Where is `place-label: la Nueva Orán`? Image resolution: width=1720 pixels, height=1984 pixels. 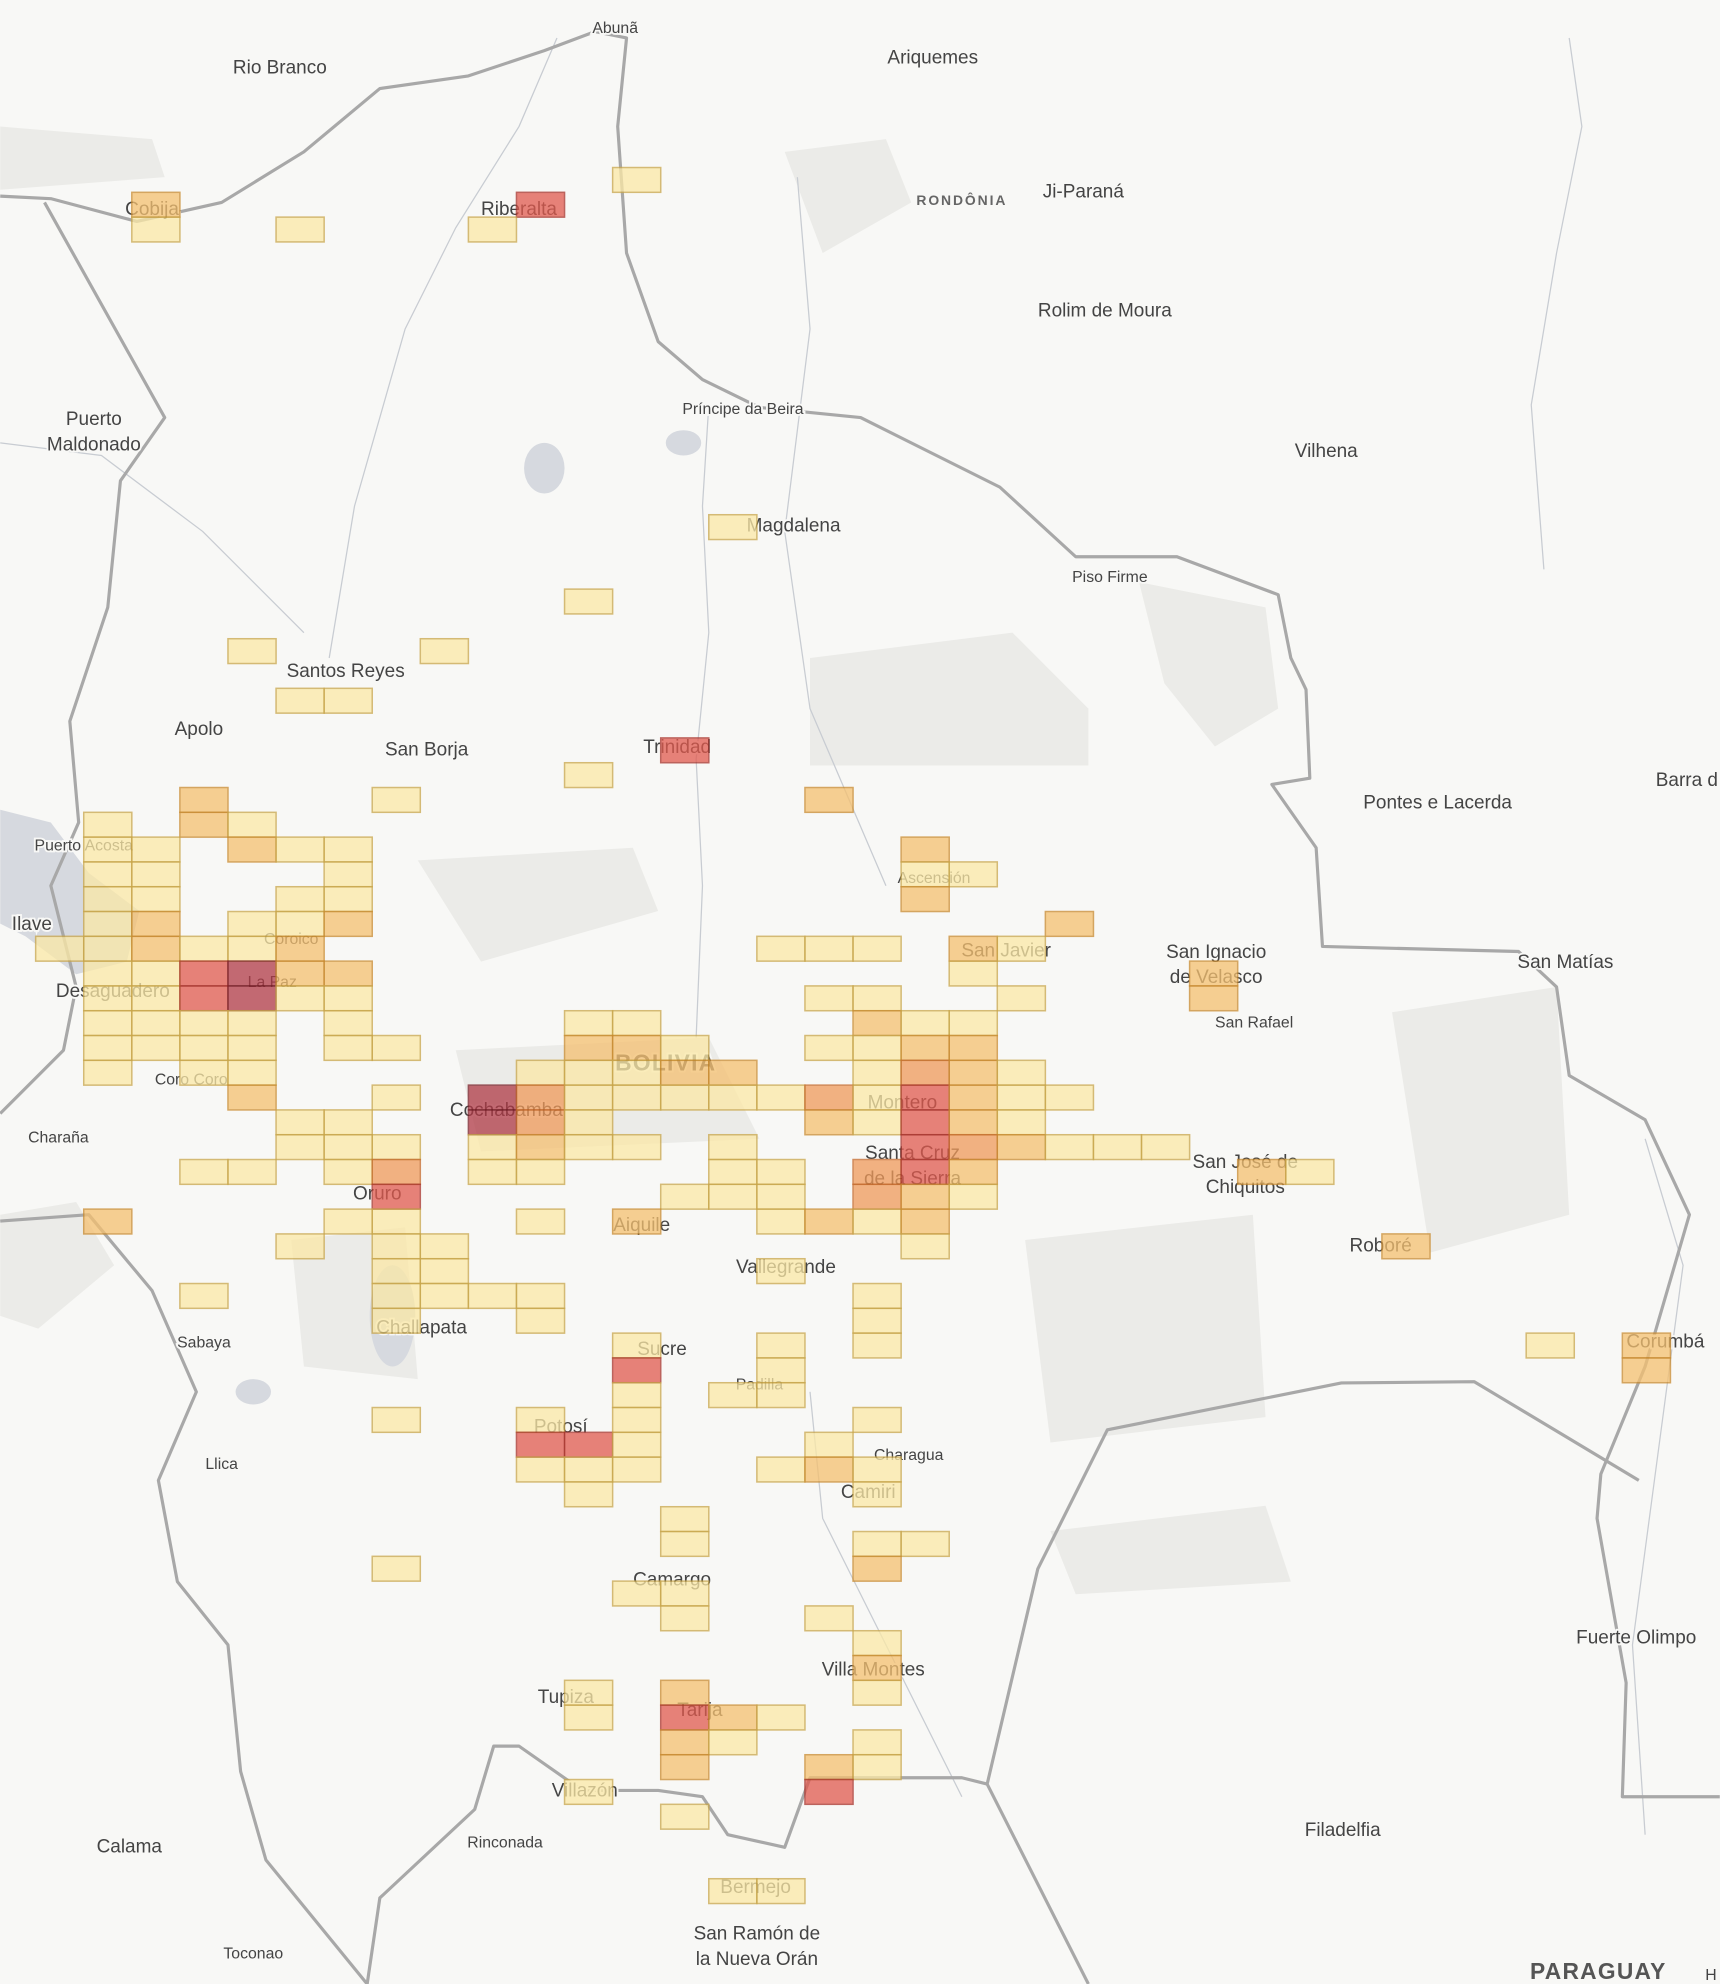 place-label: la Nueva Orán is located at coordinates (757, 1959).